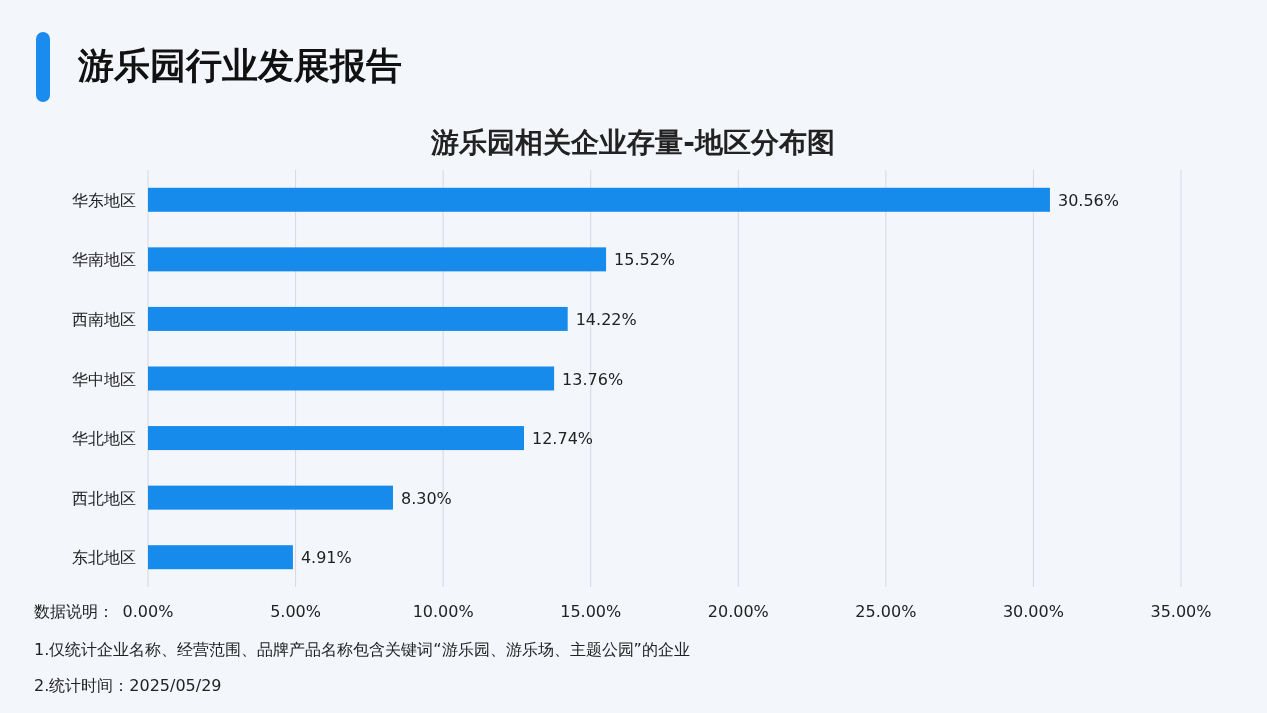 Image resolution: width=1267 pixels, height=713 pixels. I want to click on x-tick-label: 5.00%, so click(295, 611).